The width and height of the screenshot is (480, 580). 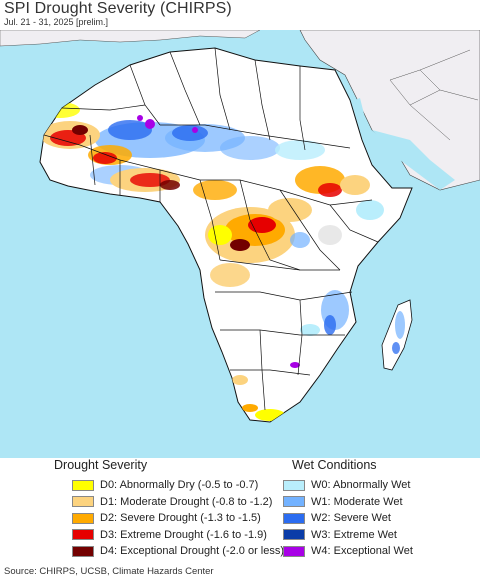 I want to click on drought-legend-item: D2: Severe Drought (-1.3 to -1.5), so click(x=166, y=518).